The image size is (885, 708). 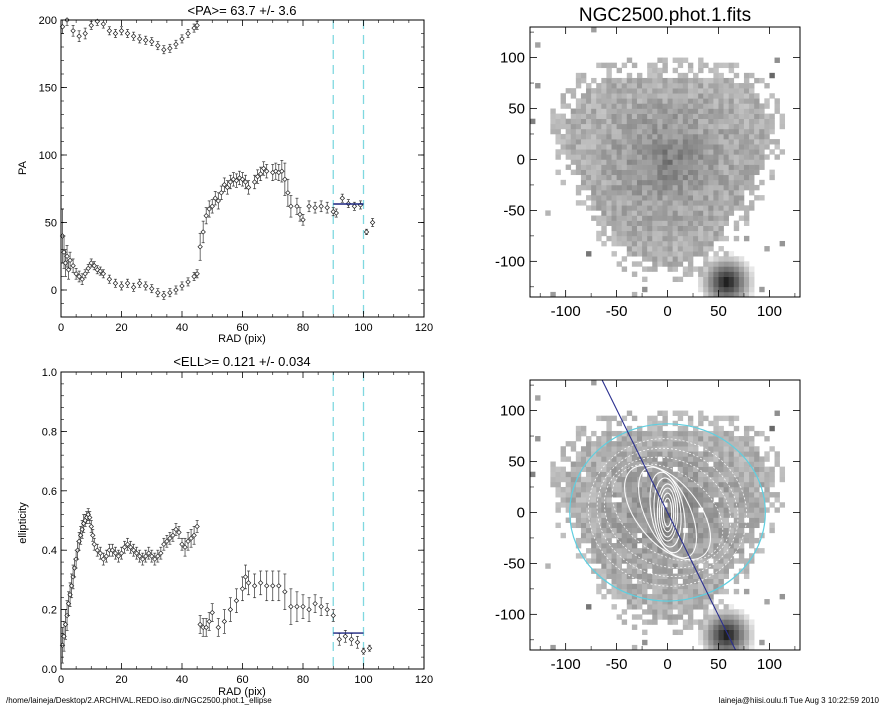 What do you see at coordinates (260, 173) in the screenshot?
I see `pa-data-point` at bounding box center [260, 173].